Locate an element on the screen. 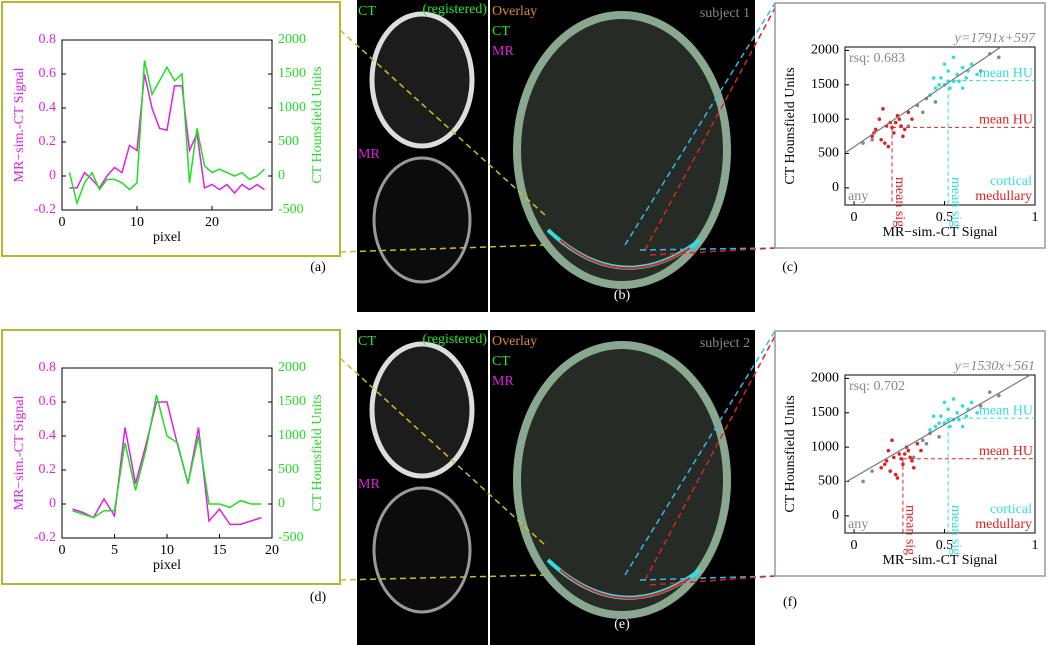 The image size is (1050, 645). y-tick-label: 0.8 is located at coordinates (48, 367).